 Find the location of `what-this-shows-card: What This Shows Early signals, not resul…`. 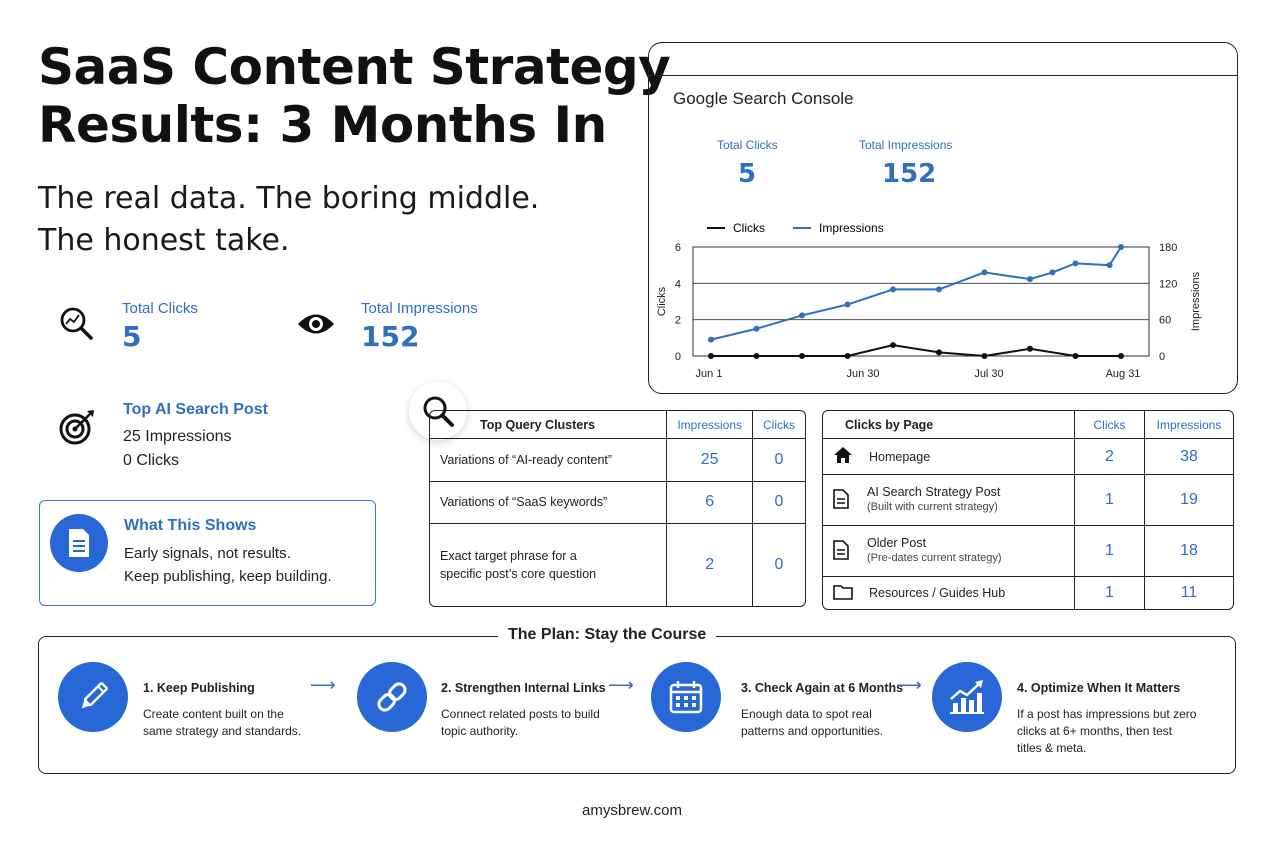

what-this-shows-card: What This Shows Early signals, not resul… is located at coordinates (207, 553).